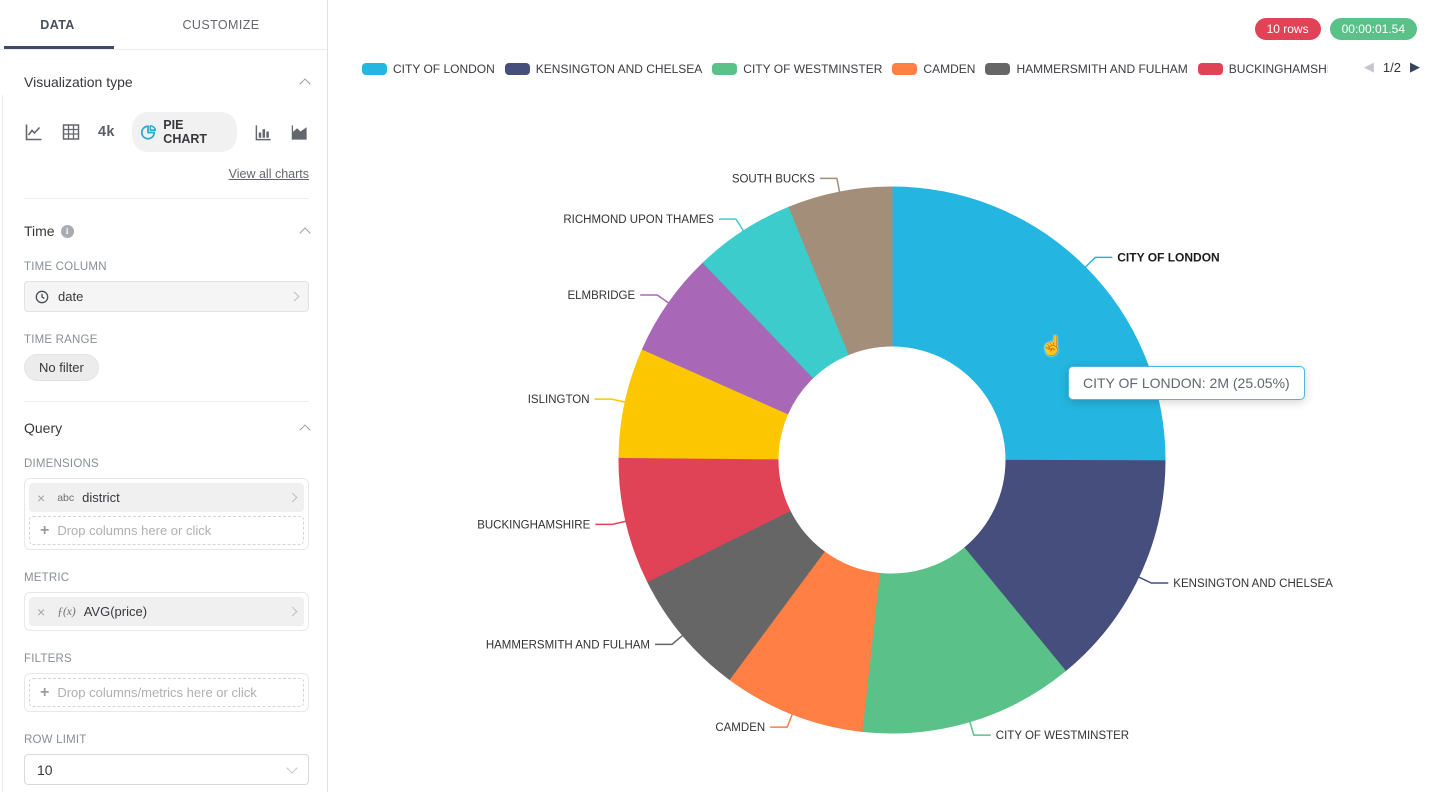 This screenshot has height=792, width=1442. Describe the element at coordinates (268, 174) in the screenshot. I see `view-all-charts-link: View all charts` at that location.